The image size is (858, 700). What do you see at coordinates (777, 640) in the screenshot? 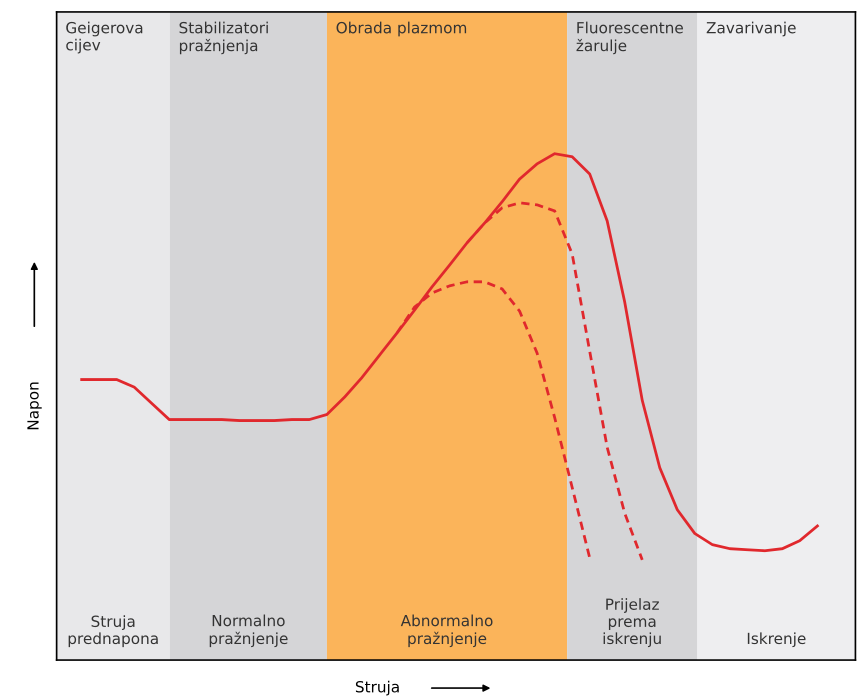
I see `annotation: Iskrenje` at bounding box center [777, 640].